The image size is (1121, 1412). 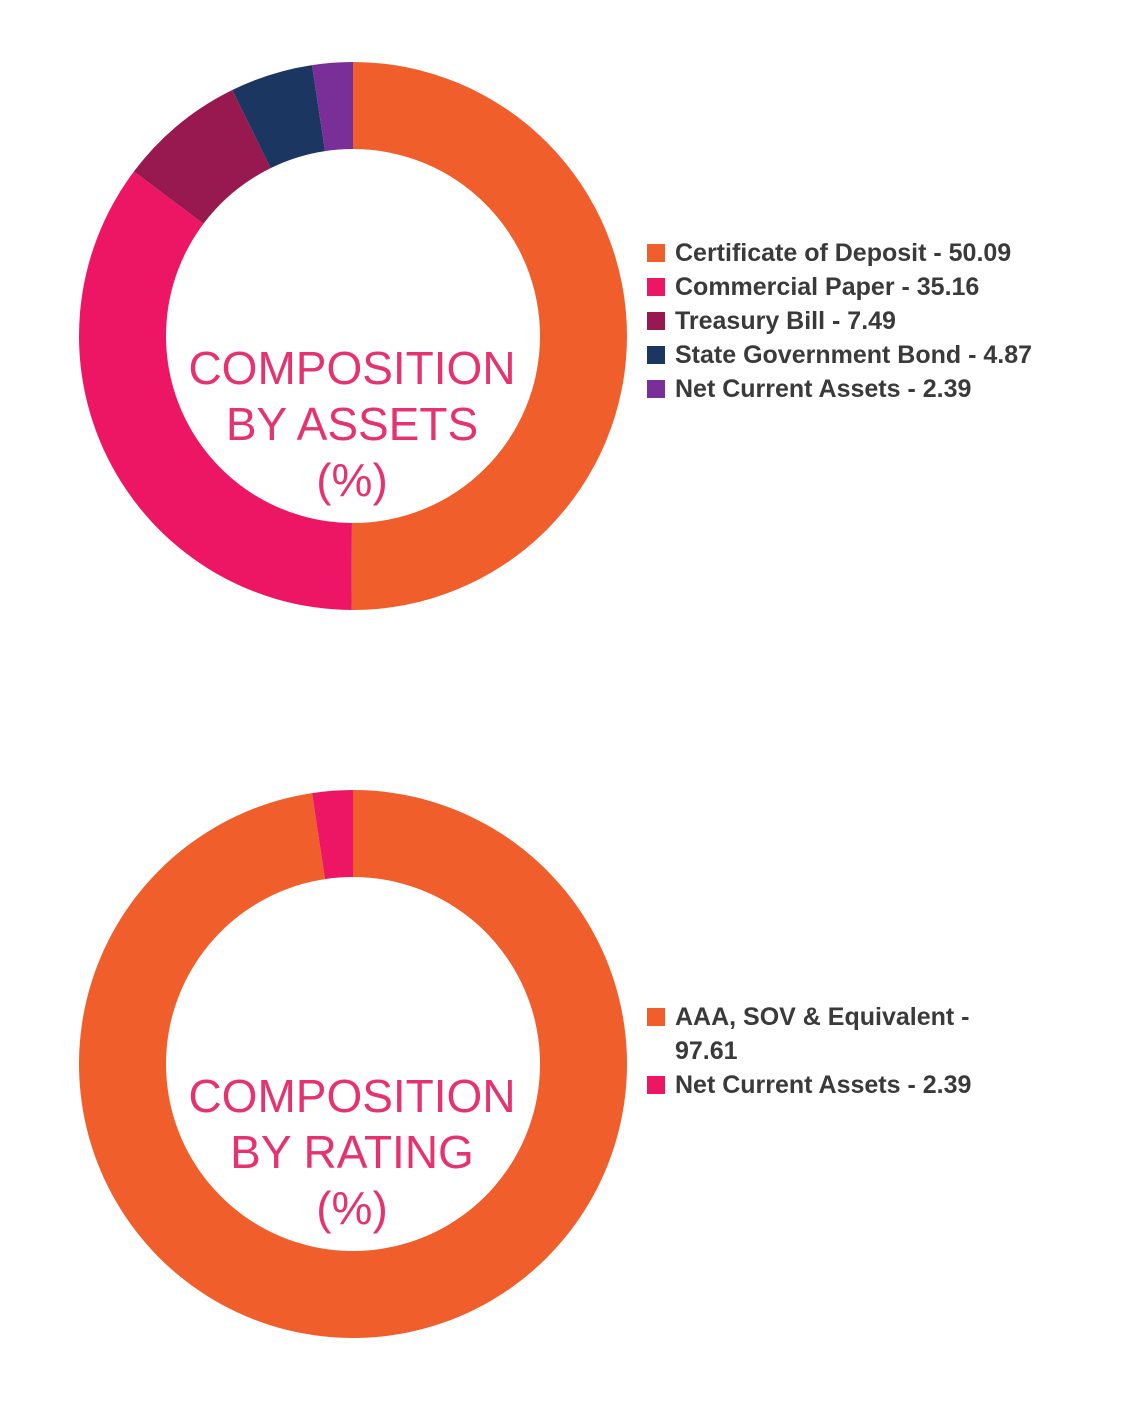 I want to click on legend-item-treasury-bill: Treasury Bill - 7.49, so click(x=857, y=321).